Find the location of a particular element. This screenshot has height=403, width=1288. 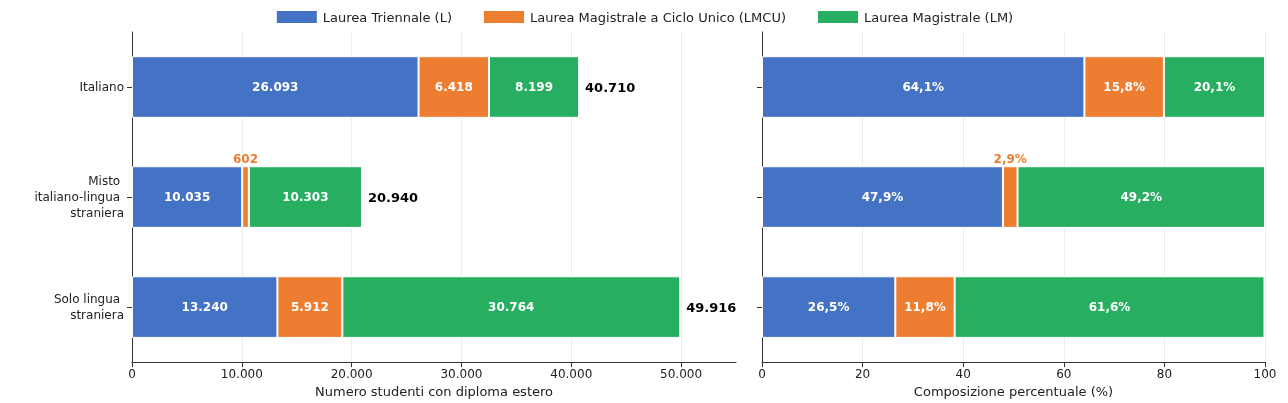

x-tick-label: 50.000 is located at coordinates (681, 374).